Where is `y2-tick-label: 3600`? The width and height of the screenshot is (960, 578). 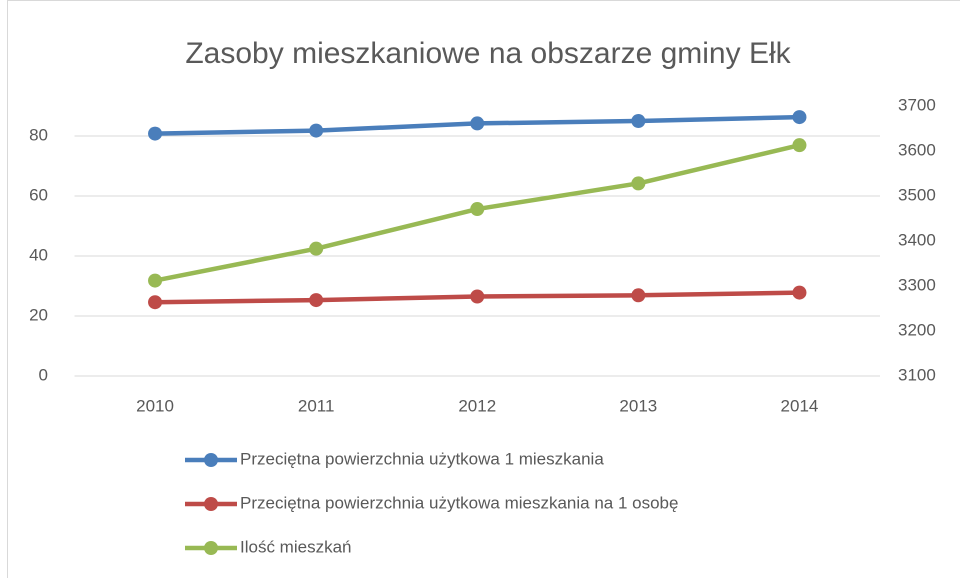 y2-tick-label: 3600 is located at coordinates (917, 149).